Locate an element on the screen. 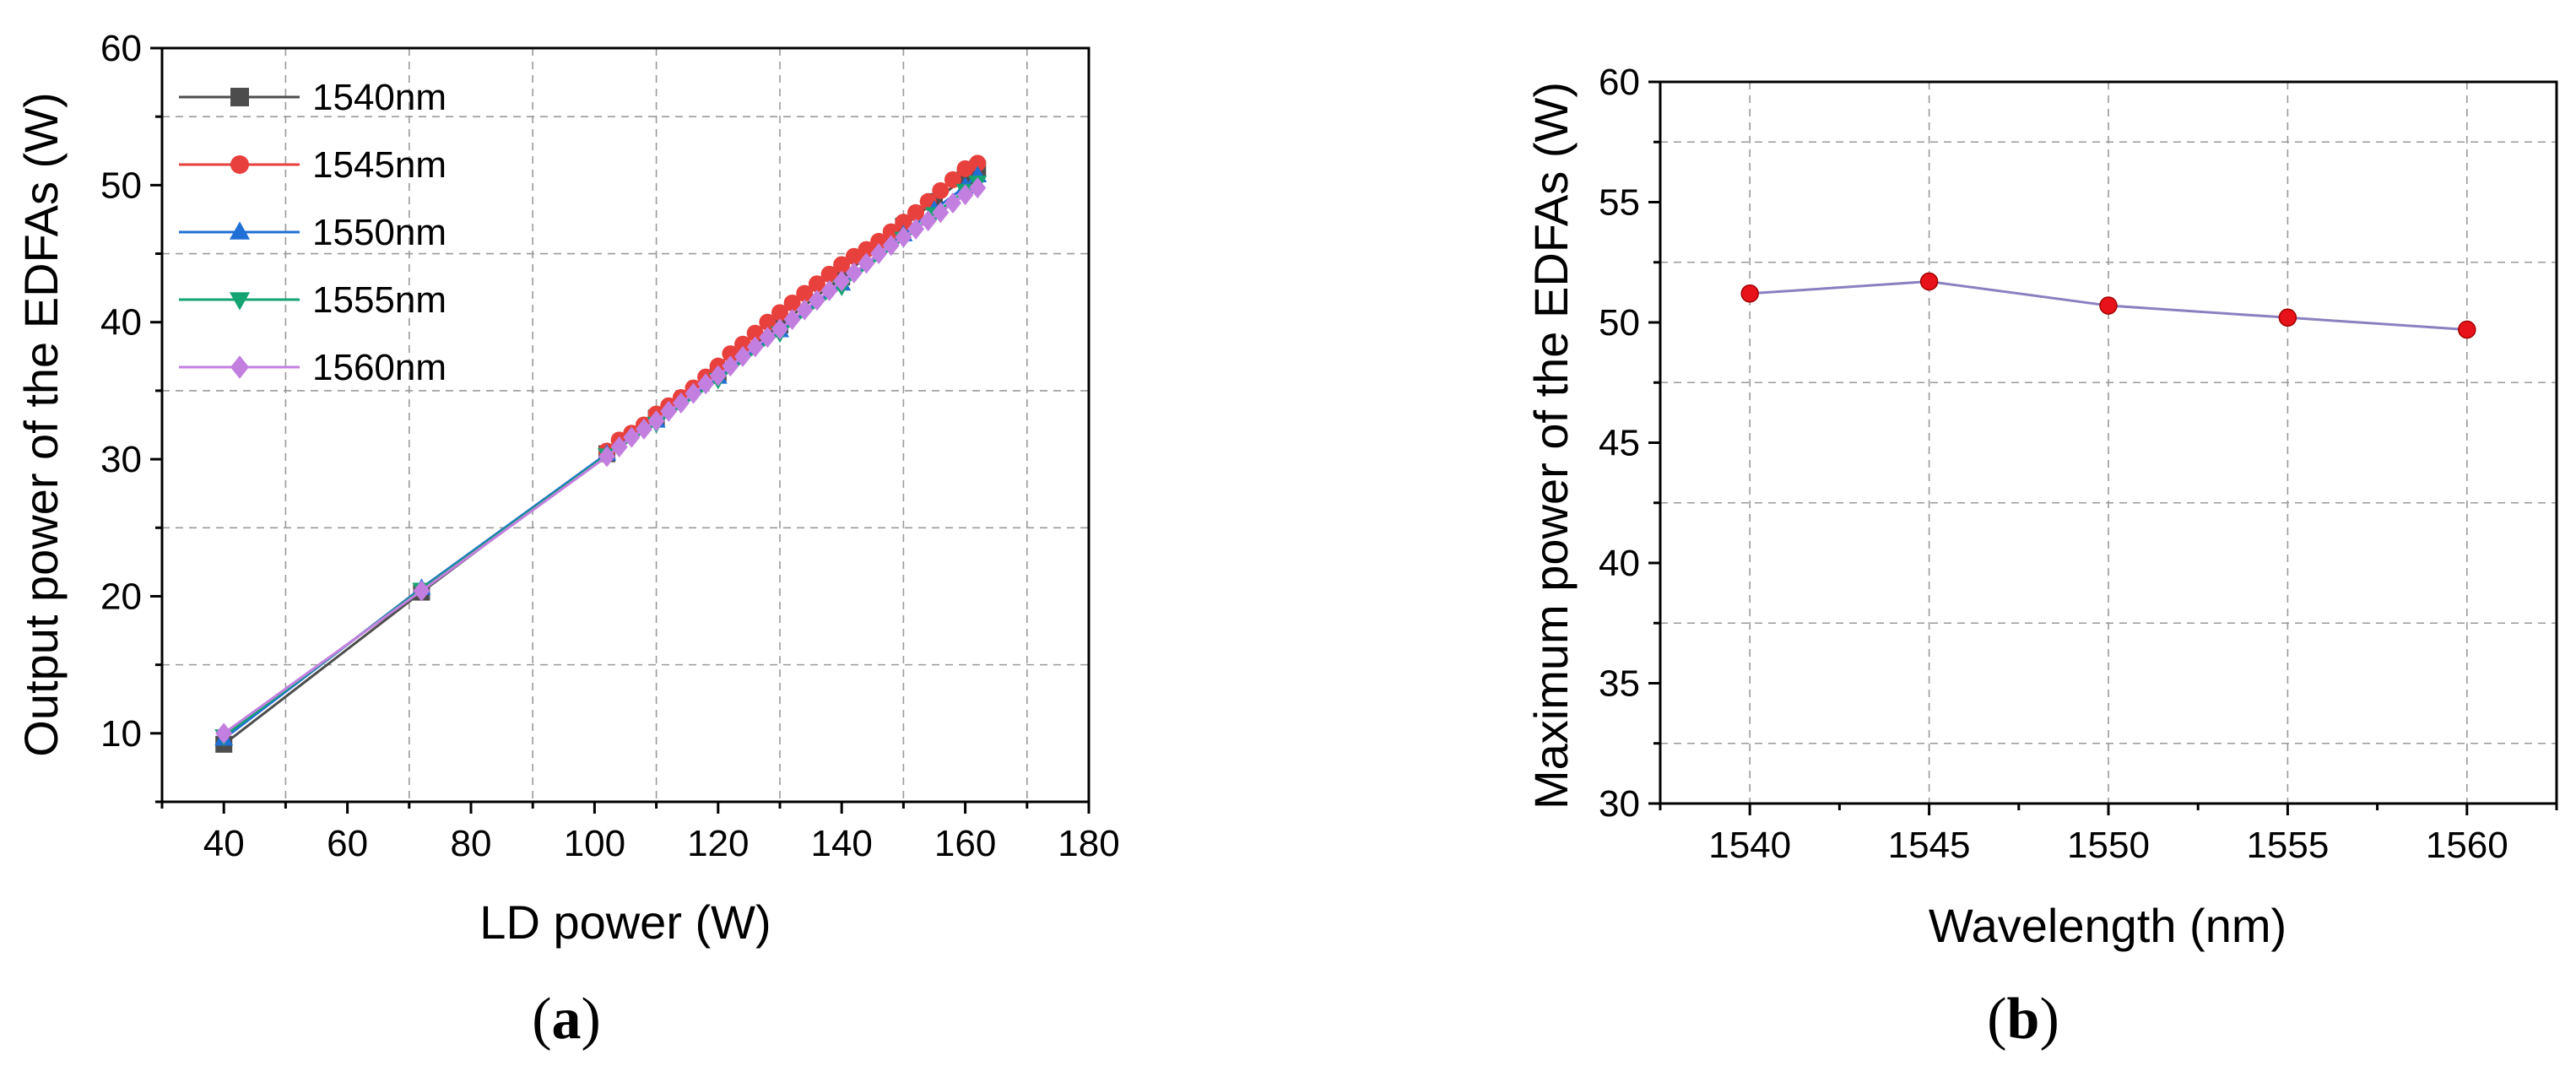  y-axis-label-a: Output power of the EDFAs (W) is located at coordinates (41, 424).